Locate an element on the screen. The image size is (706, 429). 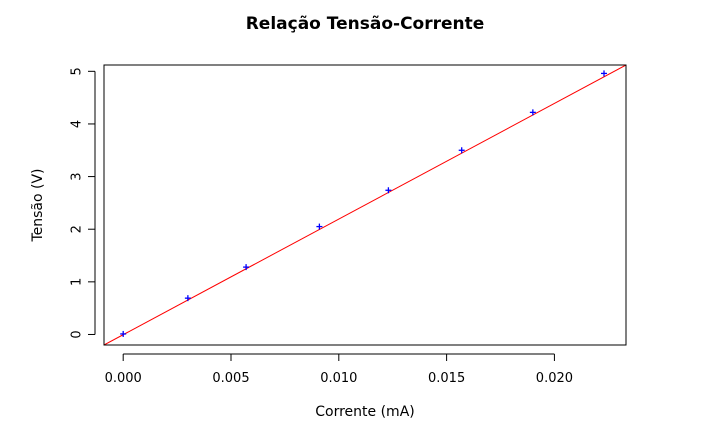
x-tick-label: 0.015 is located at coordinates (446, 378).